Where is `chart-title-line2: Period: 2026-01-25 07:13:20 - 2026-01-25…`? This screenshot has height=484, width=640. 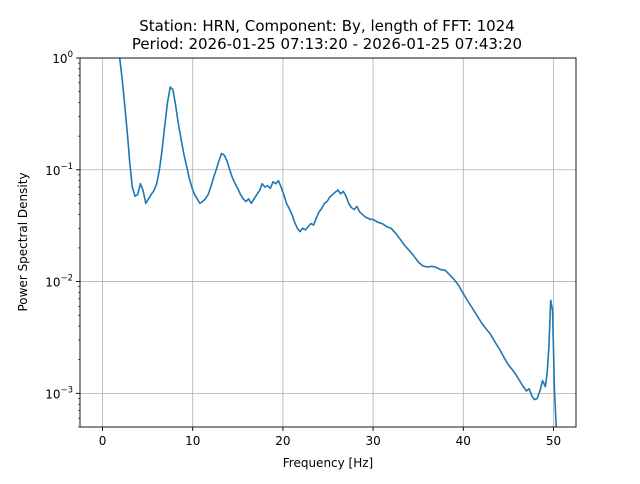 chart-title-line2: Period: 2026-01-25 07:13:20 - 2026-01-25… is located at coordinates (327, 44).